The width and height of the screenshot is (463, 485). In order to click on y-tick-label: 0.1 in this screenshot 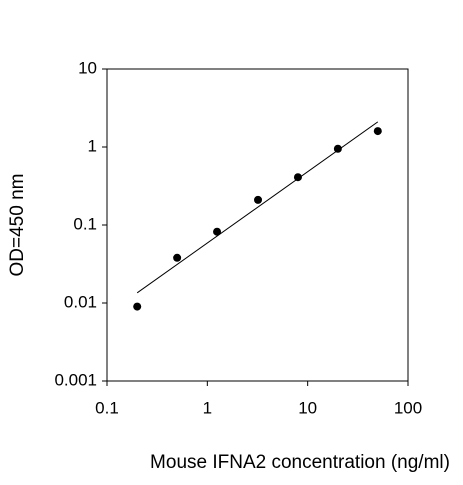, I will do `click(85, 223)`.